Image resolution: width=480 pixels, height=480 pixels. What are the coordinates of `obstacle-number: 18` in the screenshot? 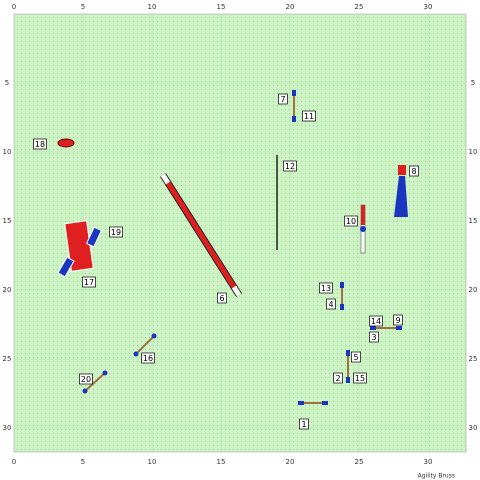 It's located at (40, 144).